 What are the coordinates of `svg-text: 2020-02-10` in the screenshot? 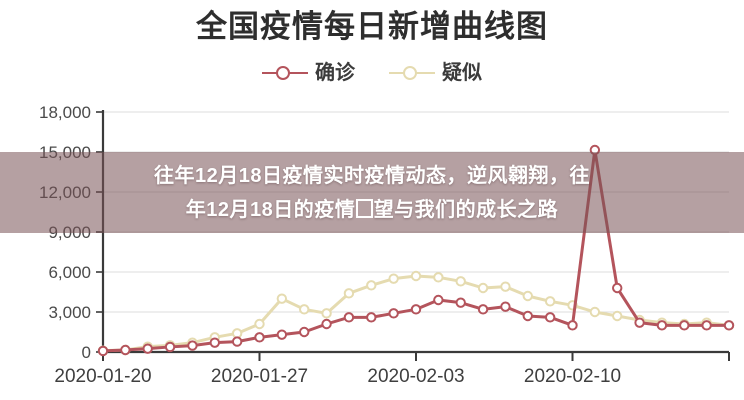 It's located at (572, 376).